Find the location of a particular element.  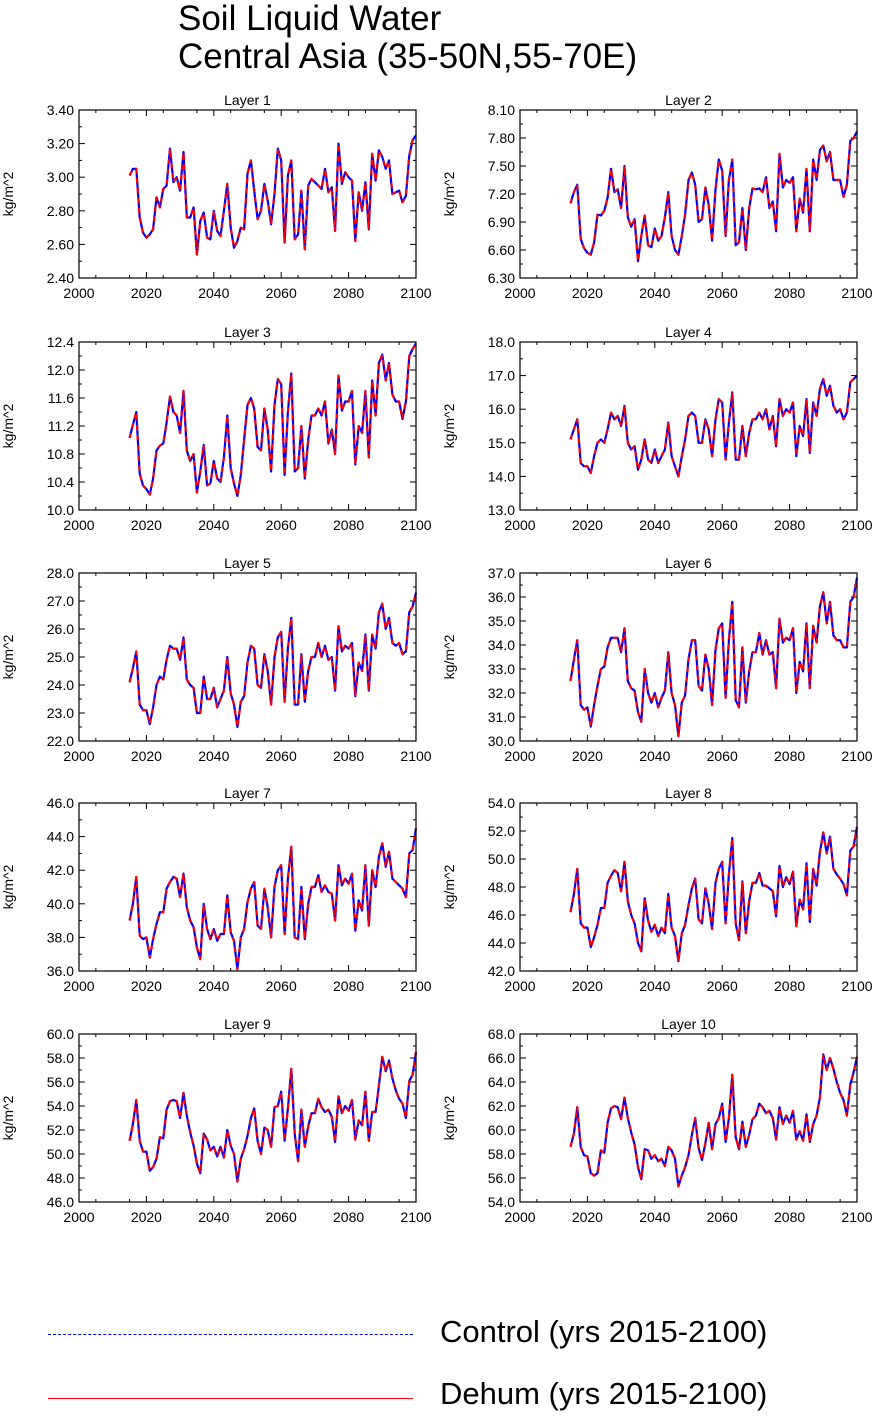

layer-1-ytick-label: 2.60 is located at coordinates (60, 244).